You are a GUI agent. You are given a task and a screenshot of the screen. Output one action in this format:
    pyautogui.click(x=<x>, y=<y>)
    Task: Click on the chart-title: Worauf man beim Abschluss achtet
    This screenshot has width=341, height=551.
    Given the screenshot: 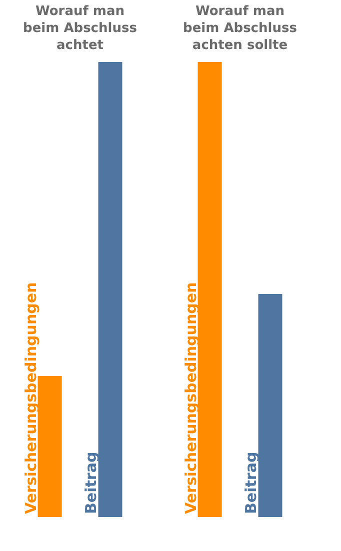 What is the action you would take?
    pyautogui.click(x=80, y=28)
    